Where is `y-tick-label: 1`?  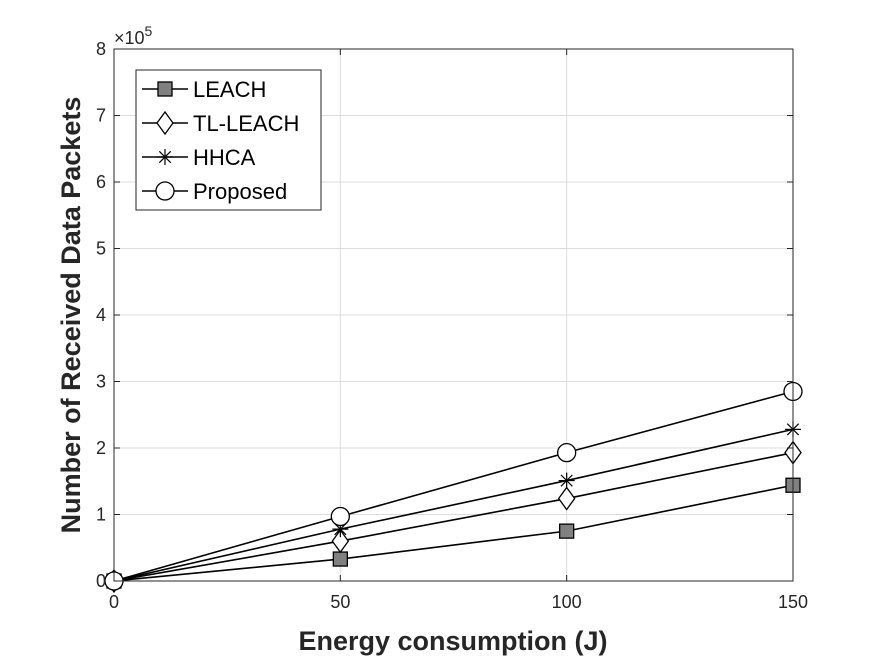 y-tick-label: 1 is located at coordinates (101, 515).